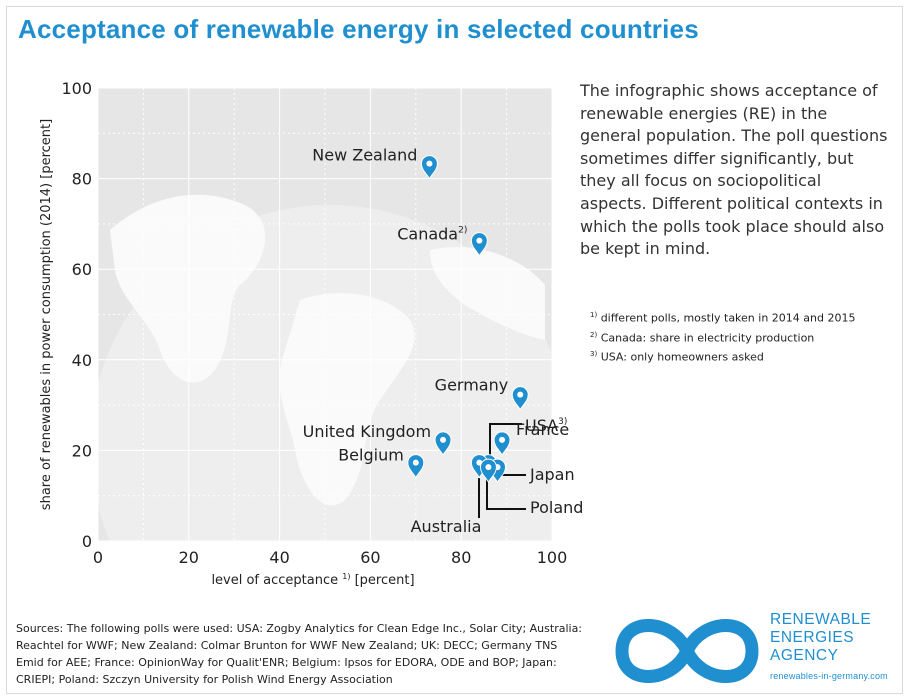 The width and height of the screenshot is (909, 700). Describe the element at coordinates (556, 507) in the screenshot. I see `point-label: Poland` at that location.